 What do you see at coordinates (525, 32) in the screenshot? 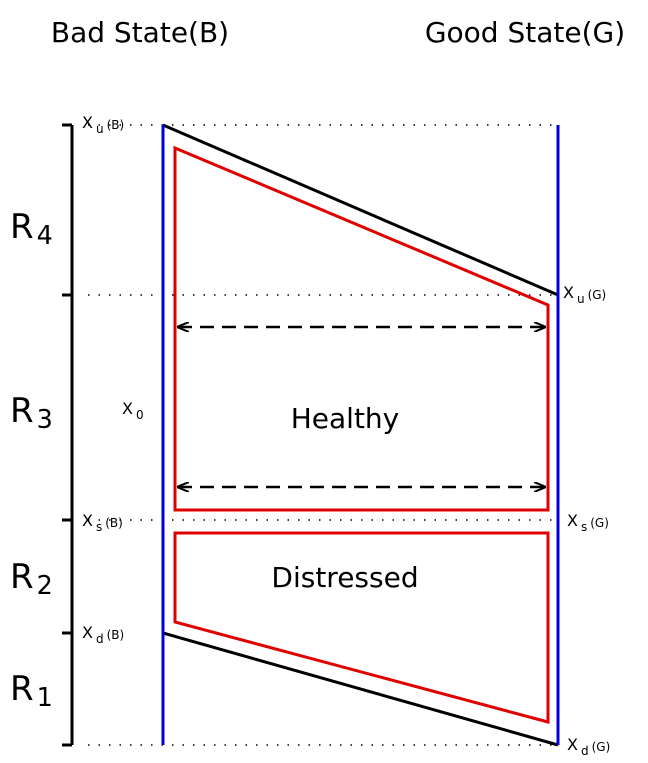
I see `right-title: Good State(G)` at bounding box center [525, 32].